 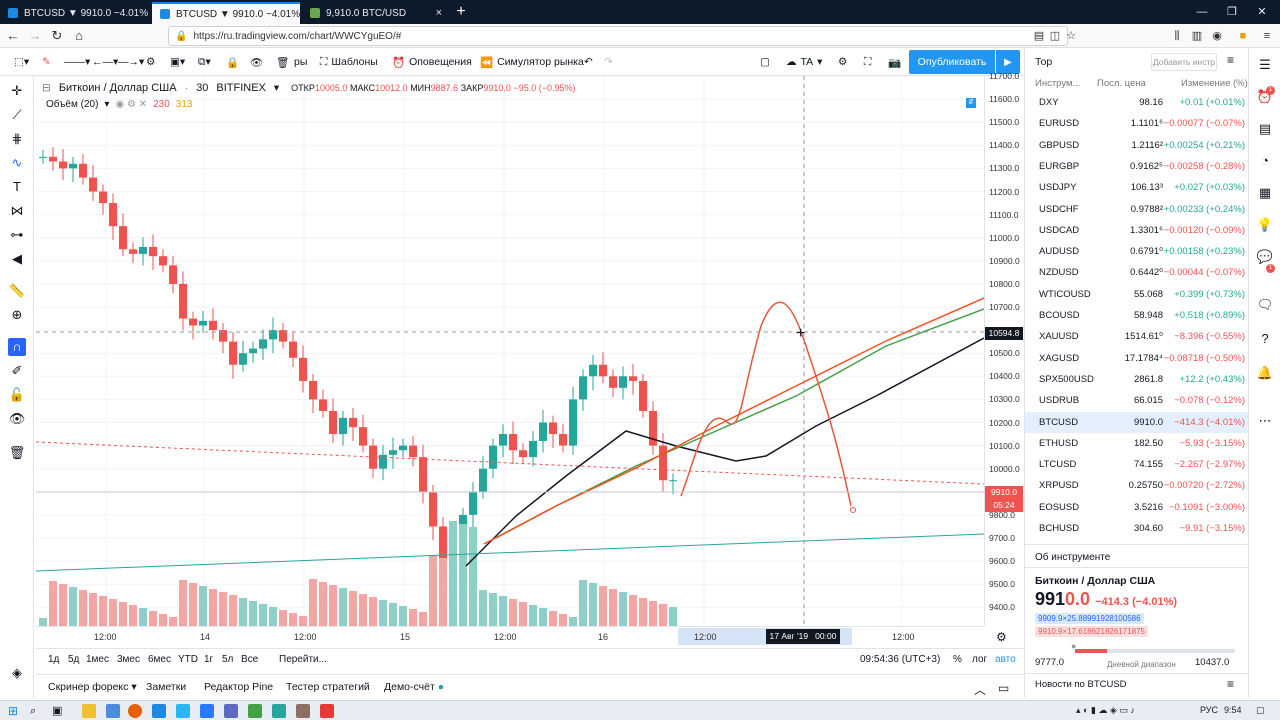 I want to click on percent-scale-toggle: %, so click(x=957, y=659).